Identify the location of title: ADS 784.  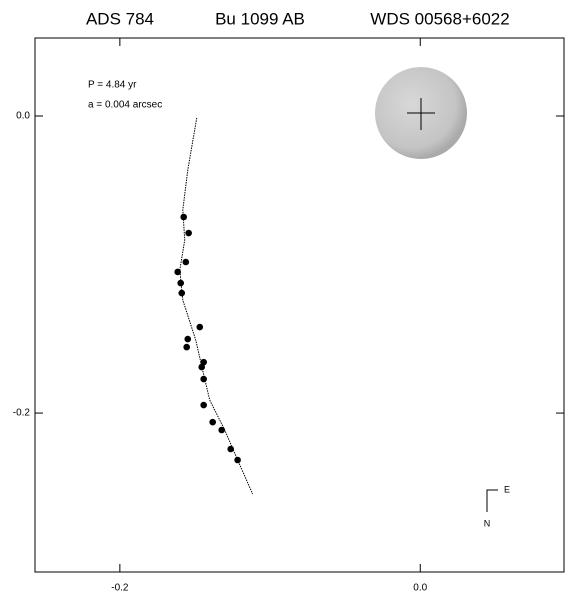
(120, 18).